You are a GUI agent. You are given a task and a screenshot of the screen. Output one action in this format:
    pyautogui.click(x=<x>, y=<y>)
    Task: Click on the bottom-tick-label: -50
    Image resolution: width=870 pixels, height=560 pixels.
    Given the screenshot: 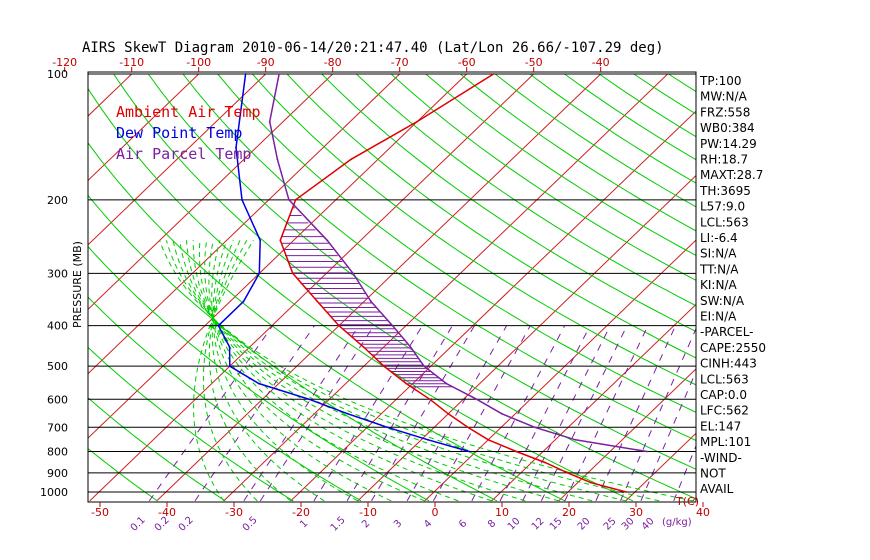 What is the action you would take?
    pyautogui.click(x=100, y=512)
    